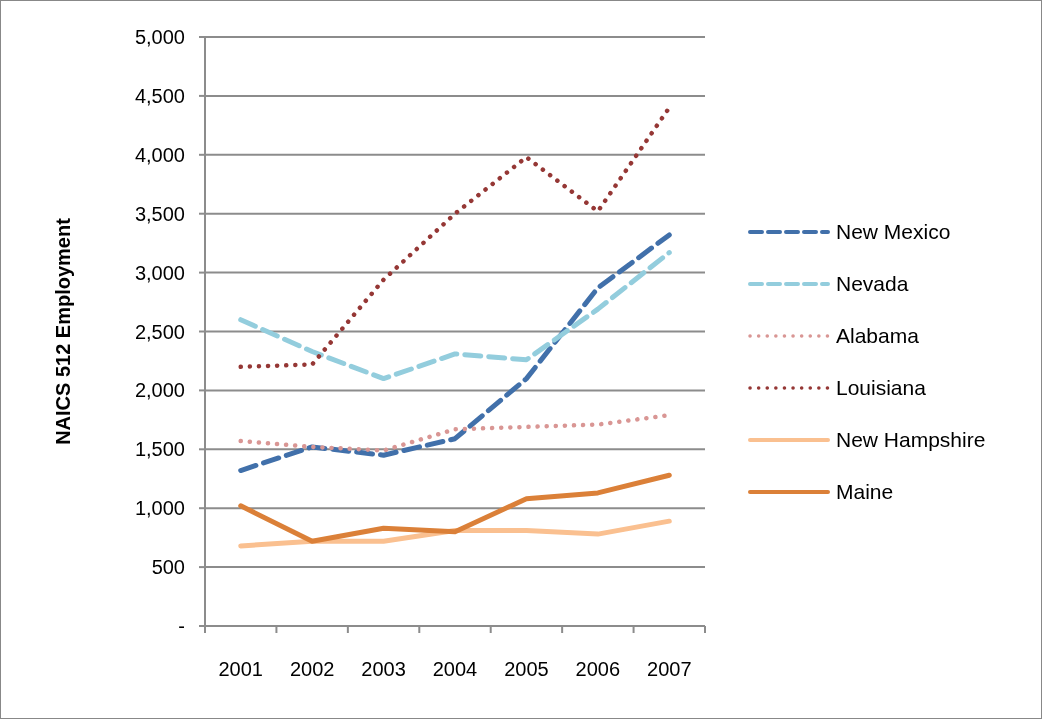 The image size is (1042, 719). Describe the element at coordinates (240, 669) in the screenshot. I see `x-tick-label: 2001` at that location.